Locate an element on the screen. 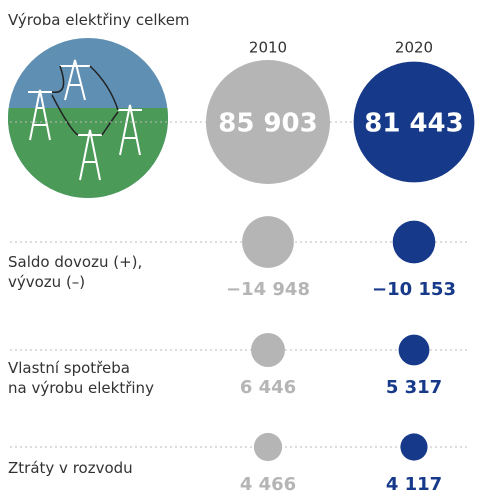 The width and height of the screenshot is (479, 494). value-label: 85 903 is located at coordinates (268, 124).